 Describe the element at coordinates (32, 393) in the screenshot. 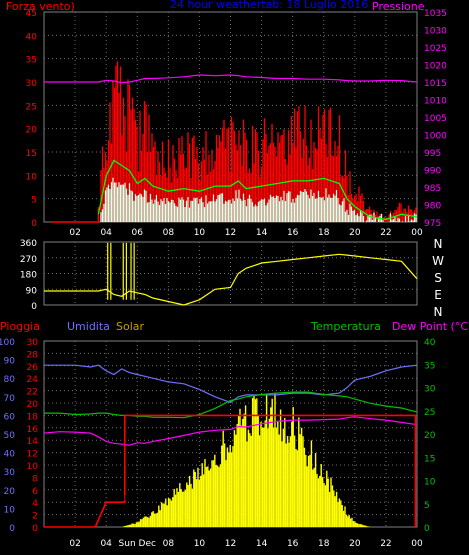

I see `rain-tick-label: 22` at that location.